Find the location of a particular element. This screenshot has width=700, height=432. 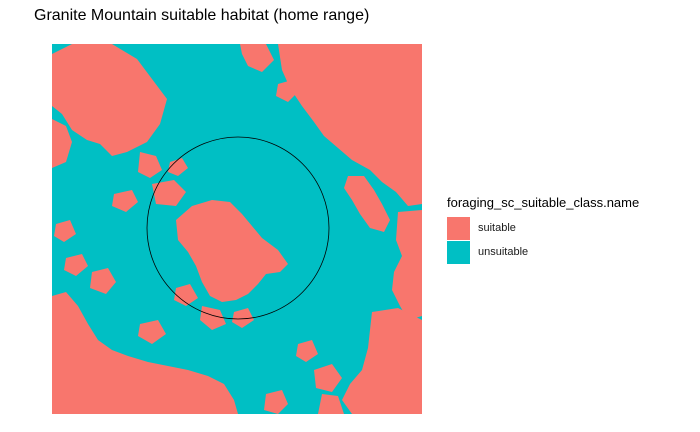

legend-label-unsuitable: unsuitable is located at coordinates (503, 252).